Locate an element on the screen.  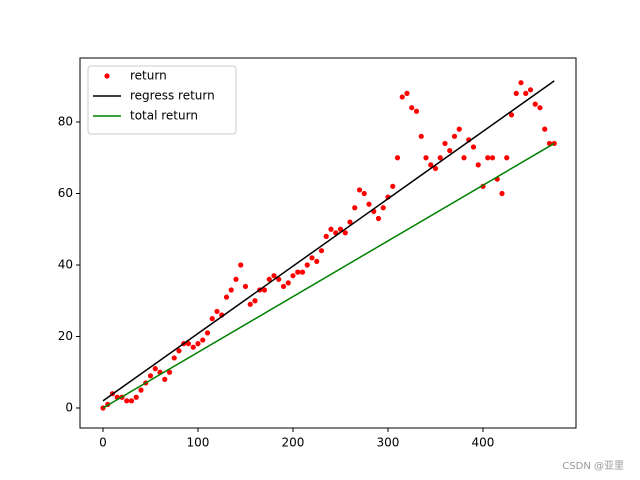
legend-marker is located at coordinates (107, 76).